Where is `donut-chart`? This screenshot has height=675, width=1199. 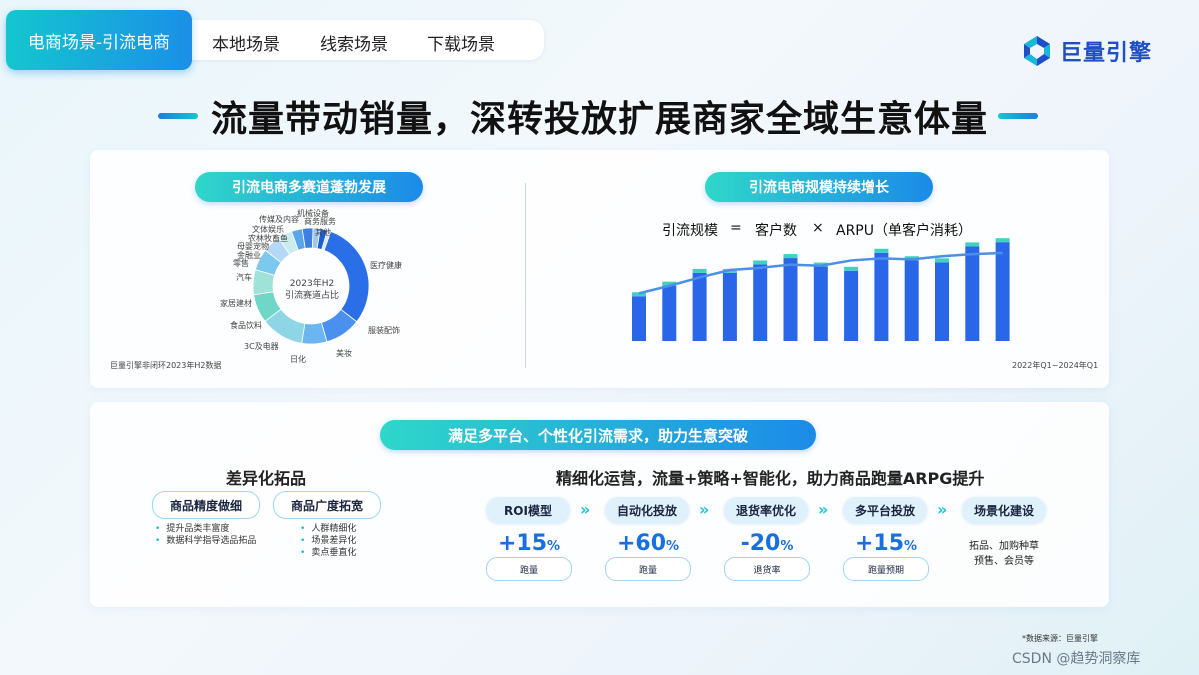 donut-chart is located at coordinates (311, 286).